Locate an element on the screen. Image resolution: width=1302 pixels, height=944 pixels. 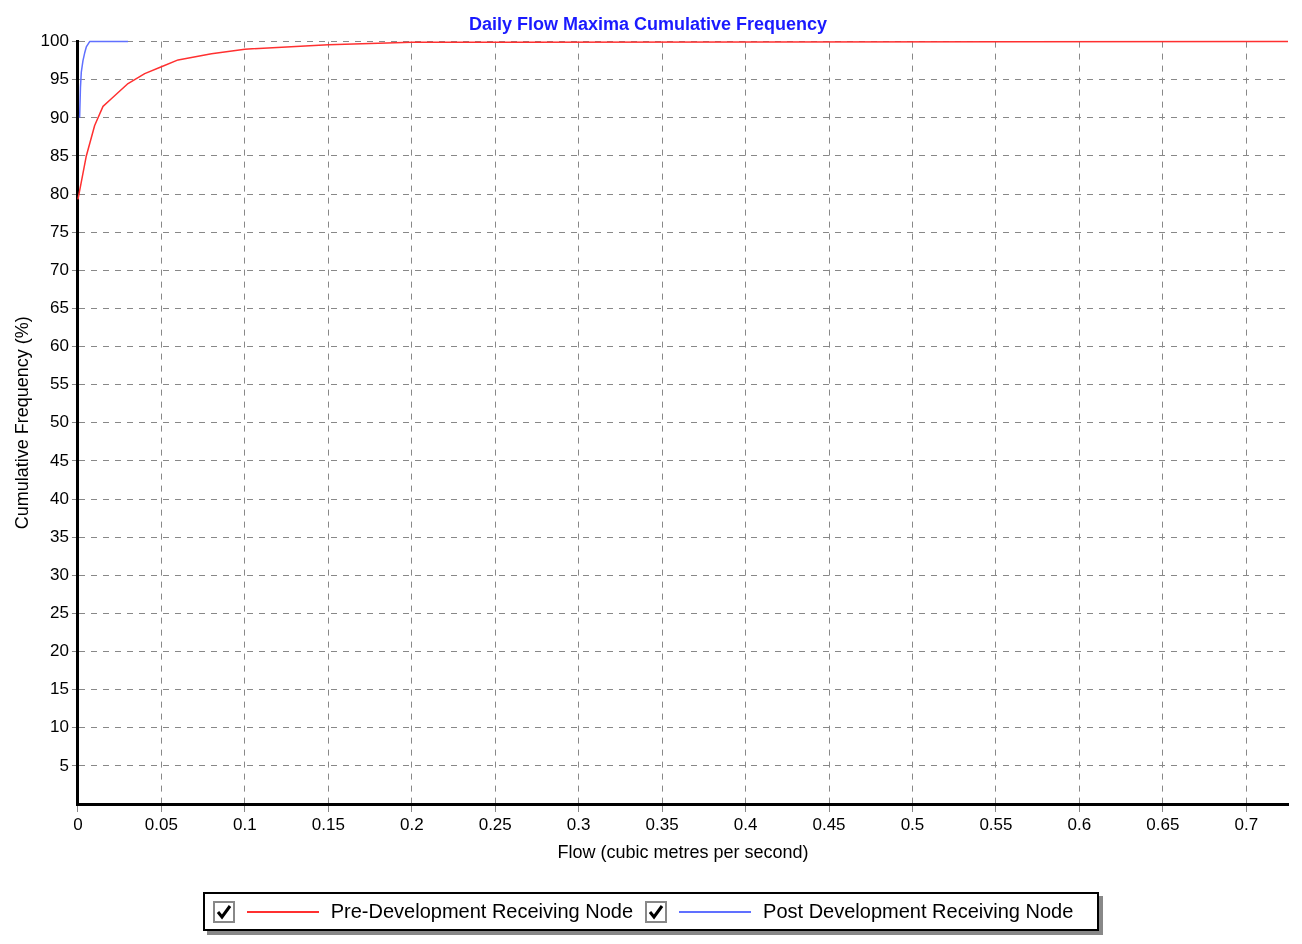
x-tick-label: 0.55 is located at coordinates (996, 824).